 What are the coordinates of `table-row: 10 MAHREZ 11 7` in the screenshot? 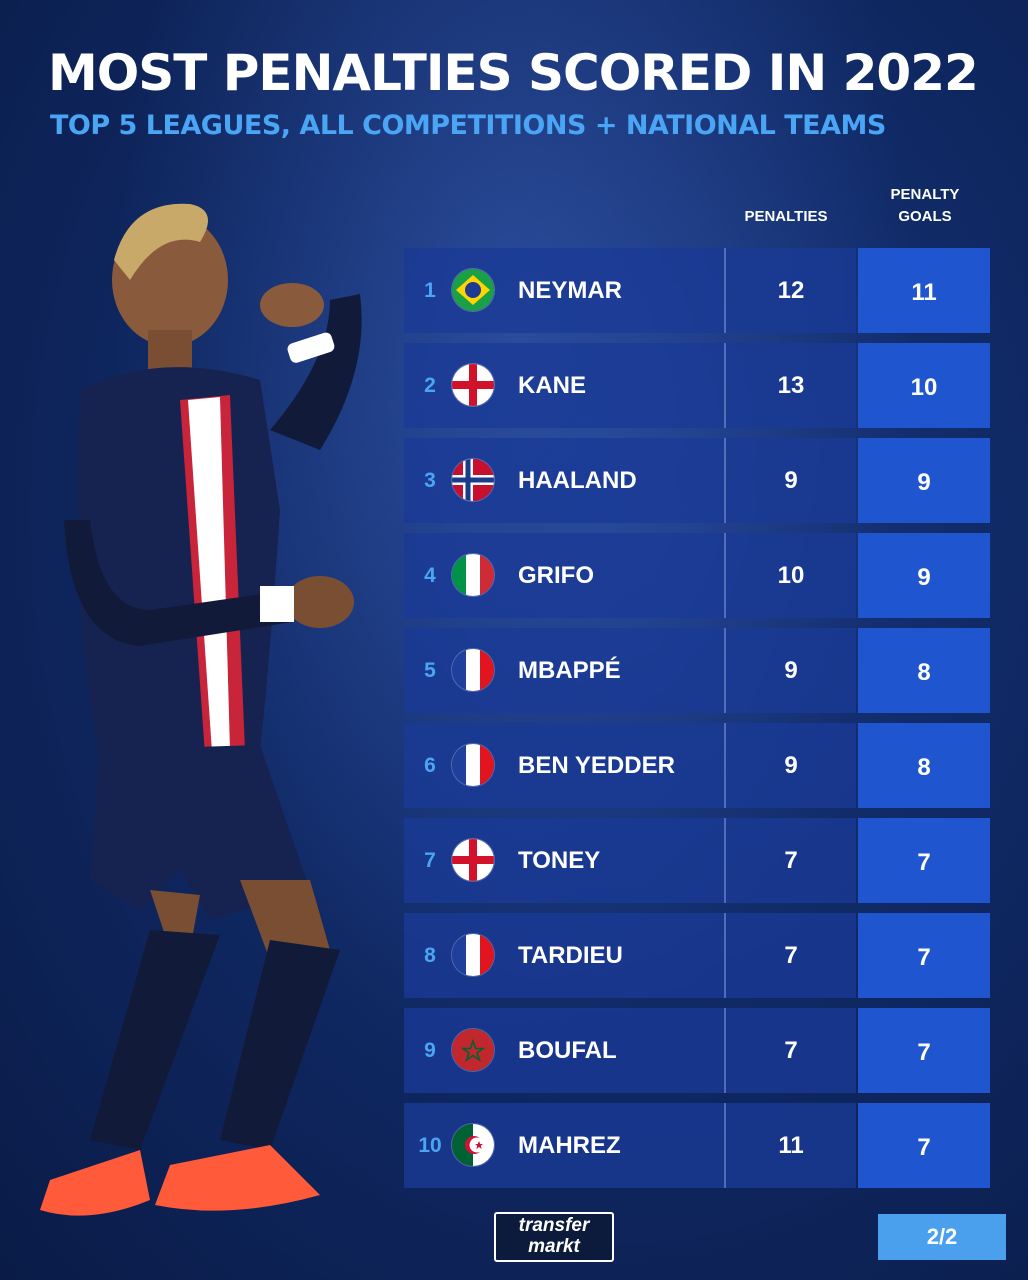 It's located at (697, 1145).